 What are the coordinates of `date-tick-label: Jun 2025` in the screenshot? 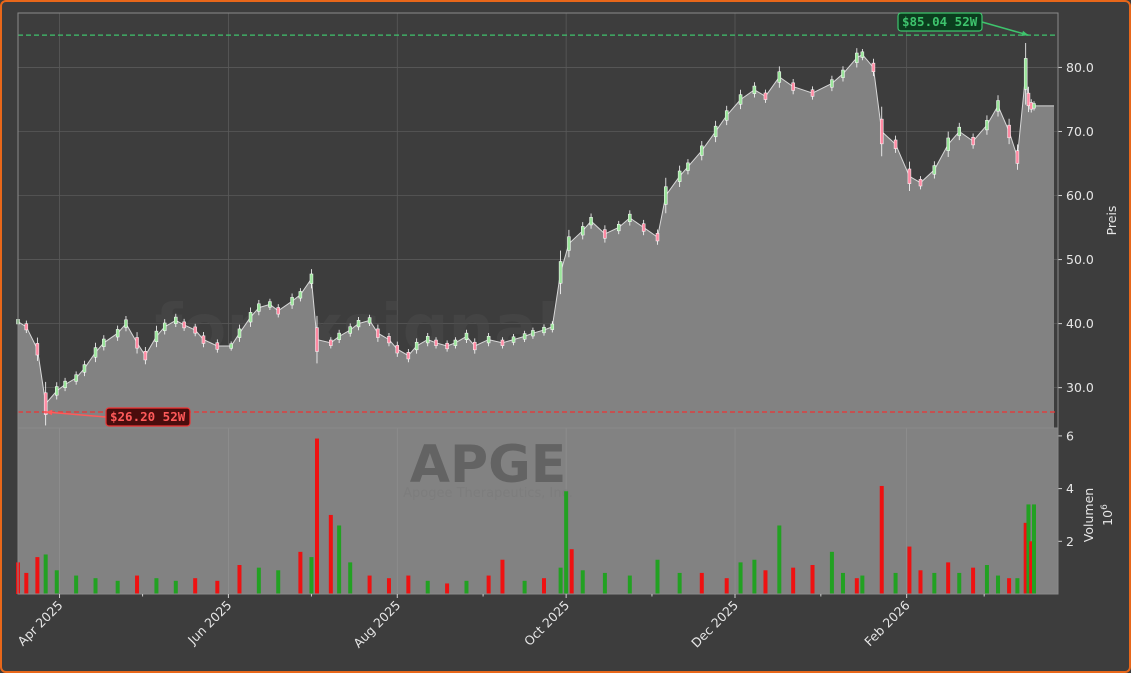 It's located at (209, 623).